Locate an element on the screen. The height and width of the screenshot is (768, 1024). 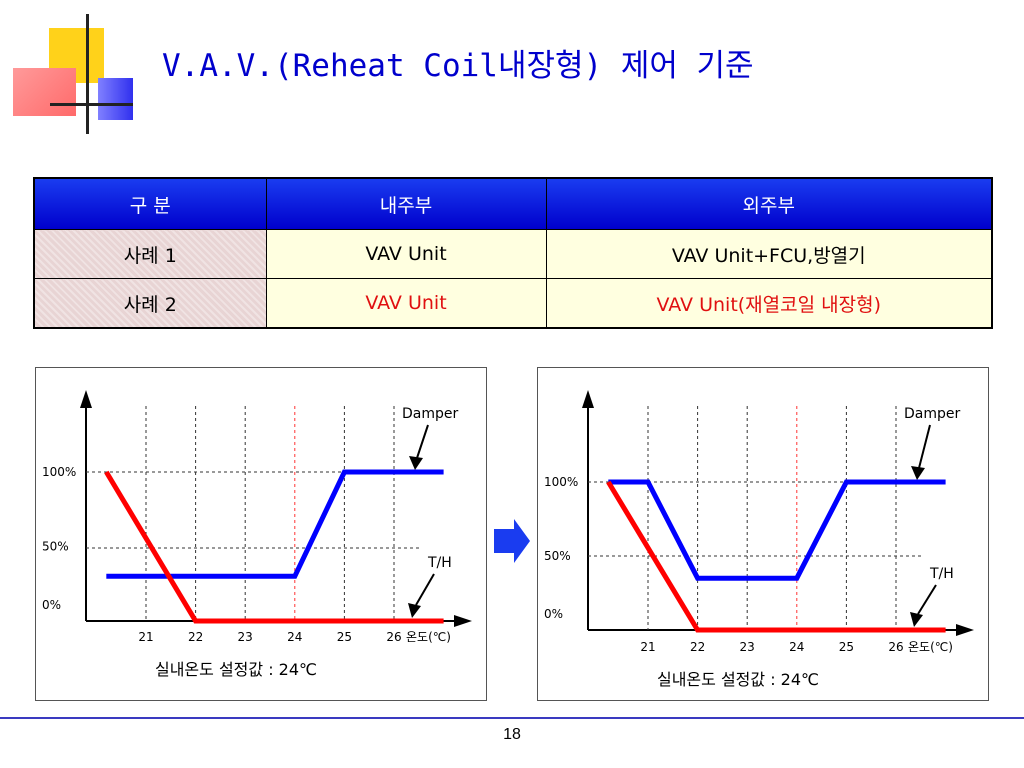
table-header-cell: 내주부 is located at coordinates (406, 203).